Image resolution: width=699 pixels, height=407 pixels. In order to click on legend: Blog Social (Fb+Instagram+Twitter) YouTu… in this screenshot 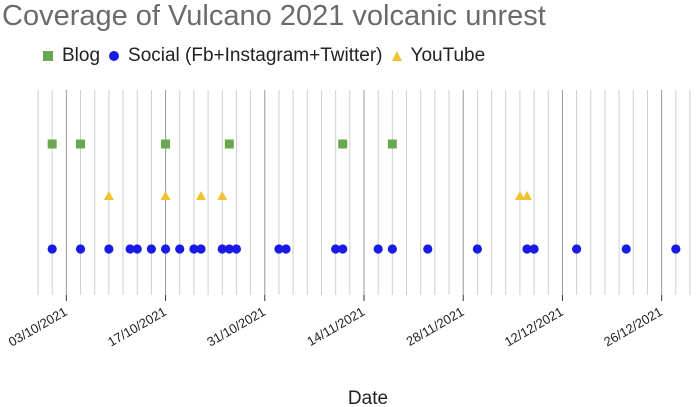, I will do `click(267, 56)`.